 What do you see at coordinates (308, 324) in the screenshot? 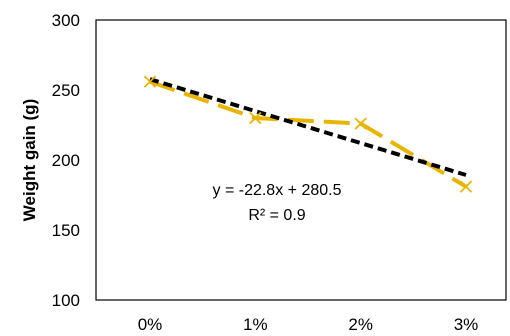
I see `x-axis-ticks: 0% 1% 2% 3%` at bounding box center [308, 324].